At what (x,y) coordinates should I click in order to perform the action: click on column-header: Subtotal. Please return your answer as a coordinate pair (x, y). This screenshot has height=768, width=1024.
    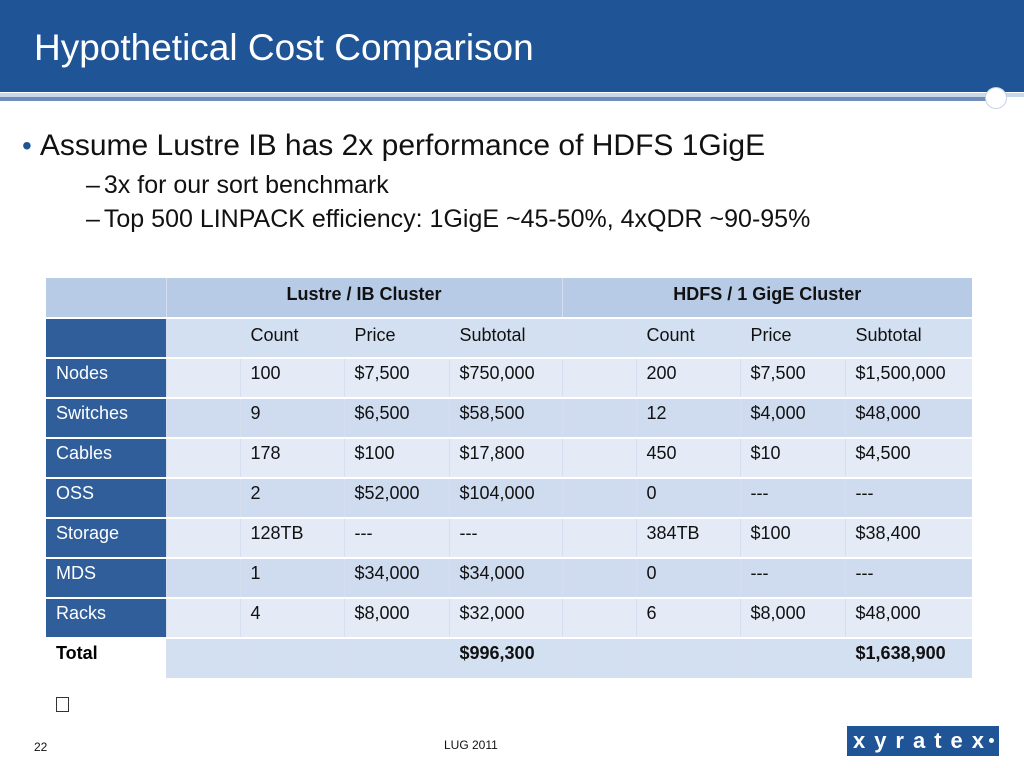
    Looking at the image, I should click on (908, 337).